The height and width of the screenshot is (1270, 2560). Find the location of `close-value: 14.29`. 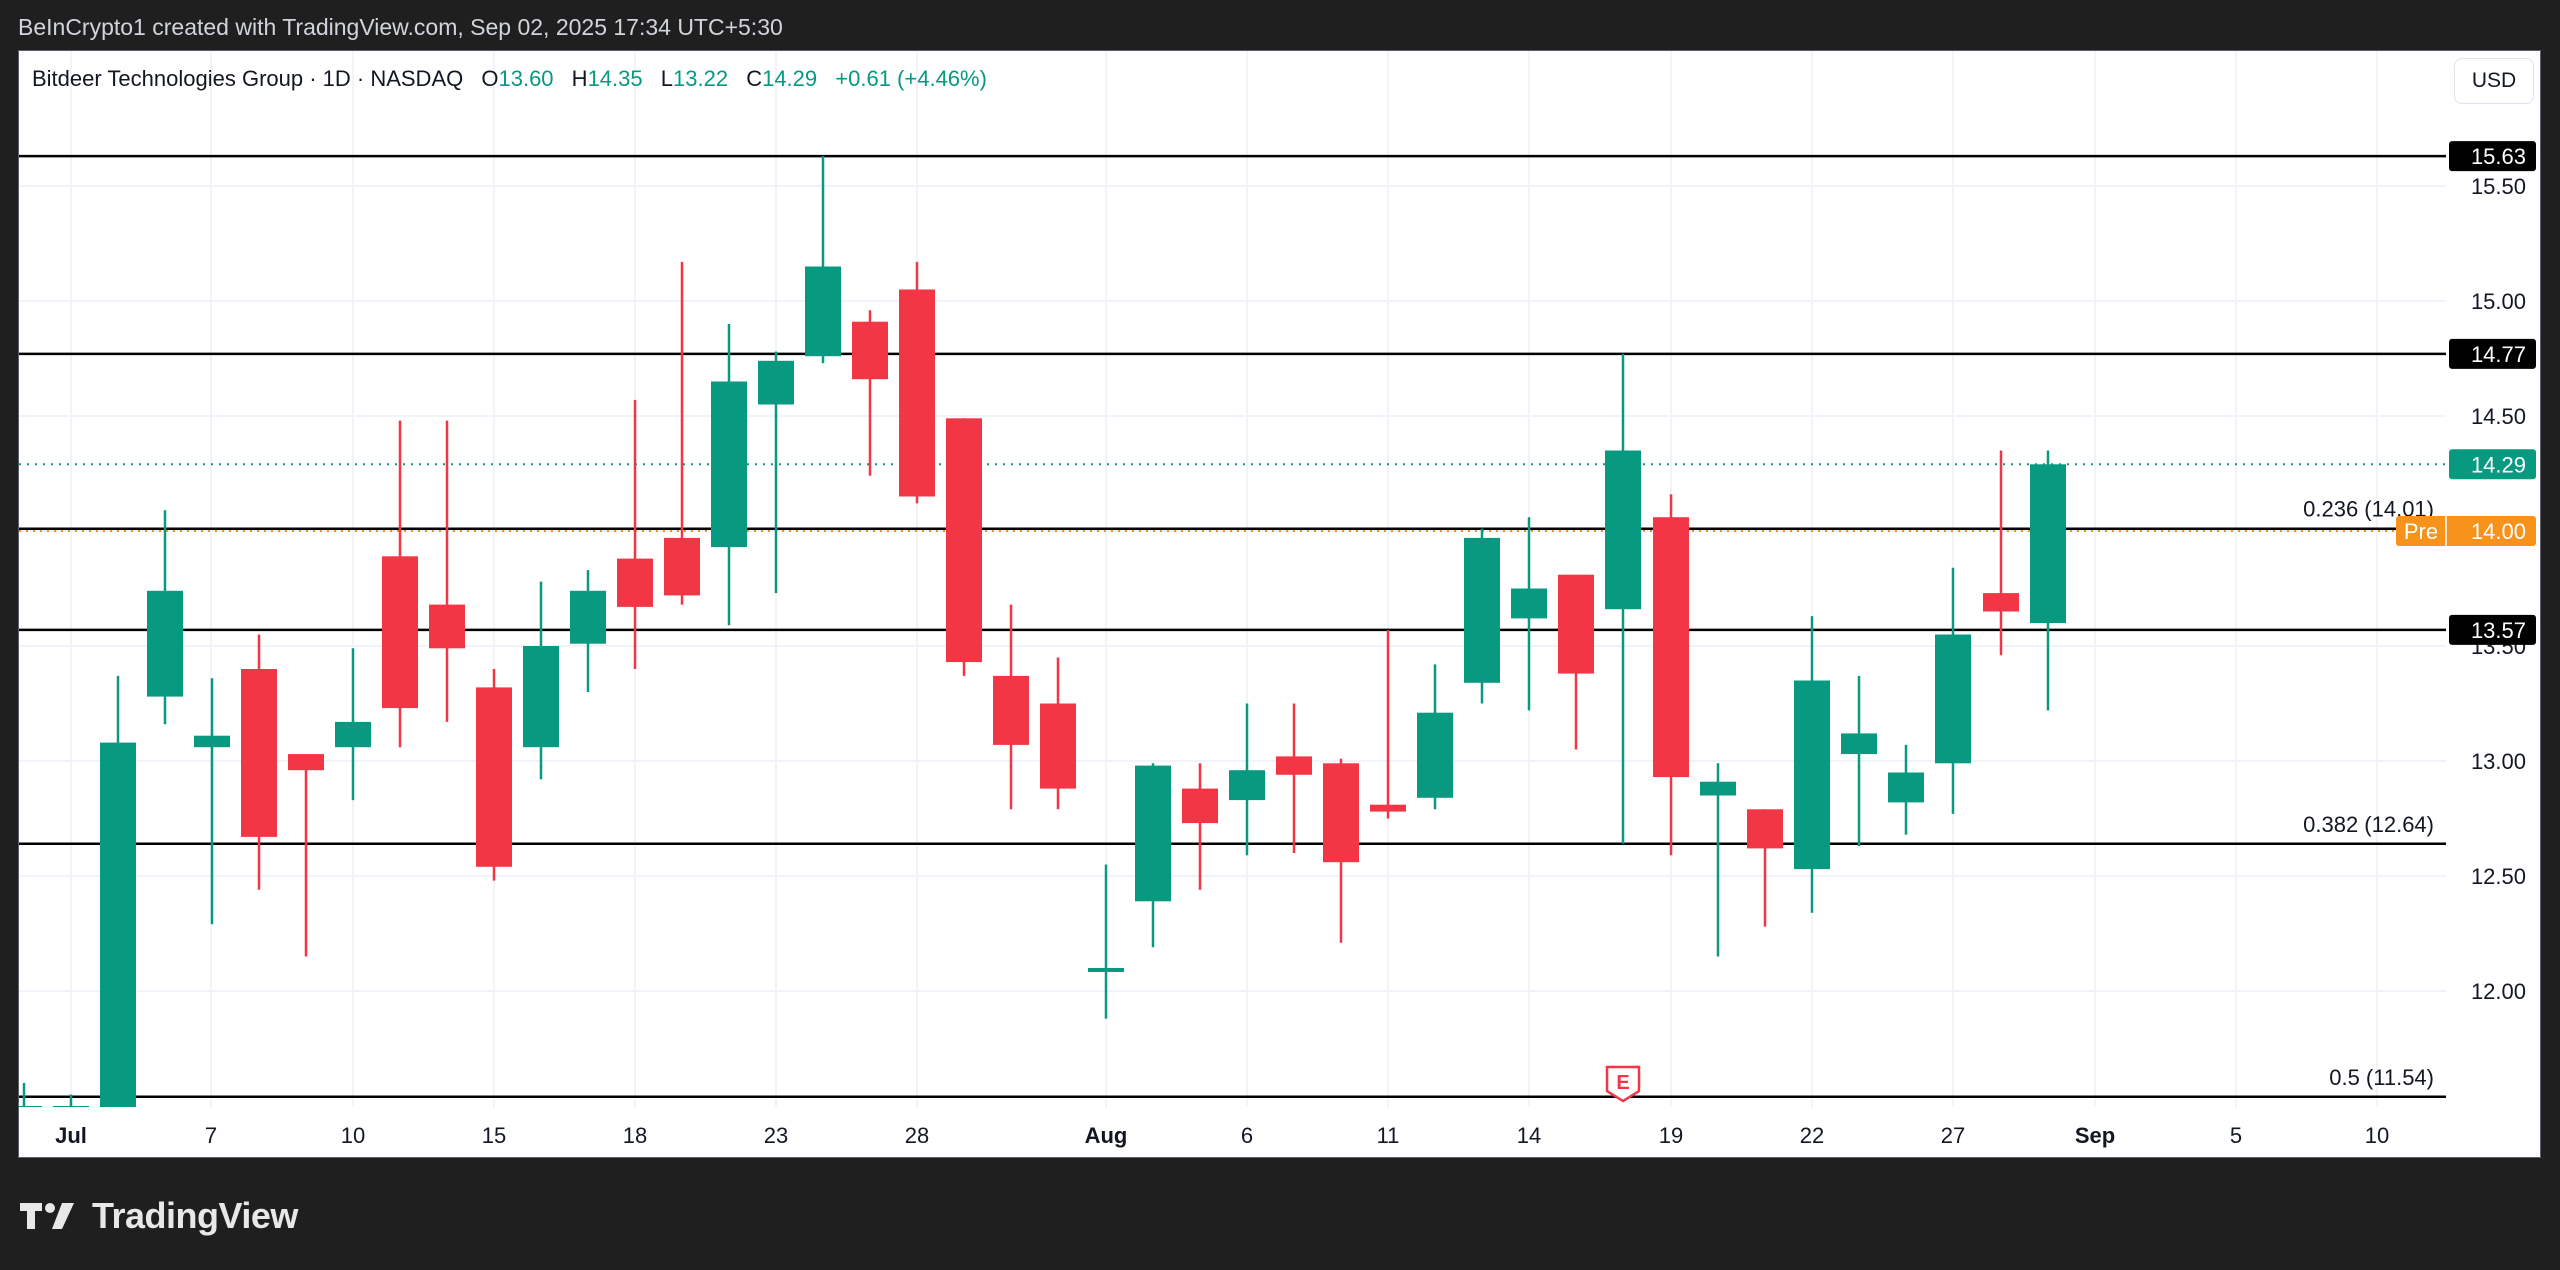

close-value: 14.29 is located at coordinates (790, 78).